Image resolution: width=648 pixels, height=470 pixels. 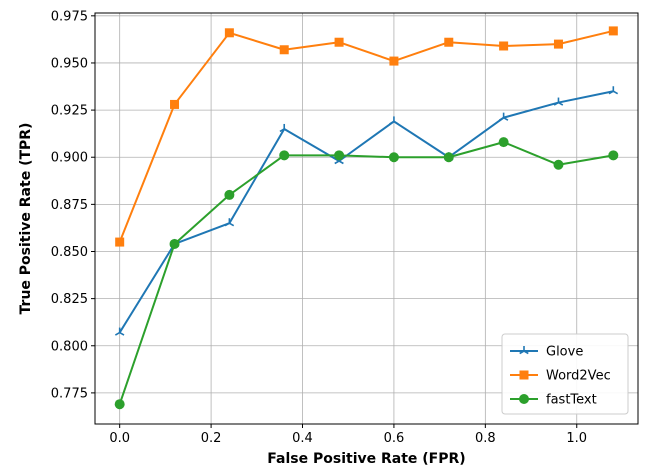 I want to click on legend-label: Word2Vec, so click(x=578, y=376).